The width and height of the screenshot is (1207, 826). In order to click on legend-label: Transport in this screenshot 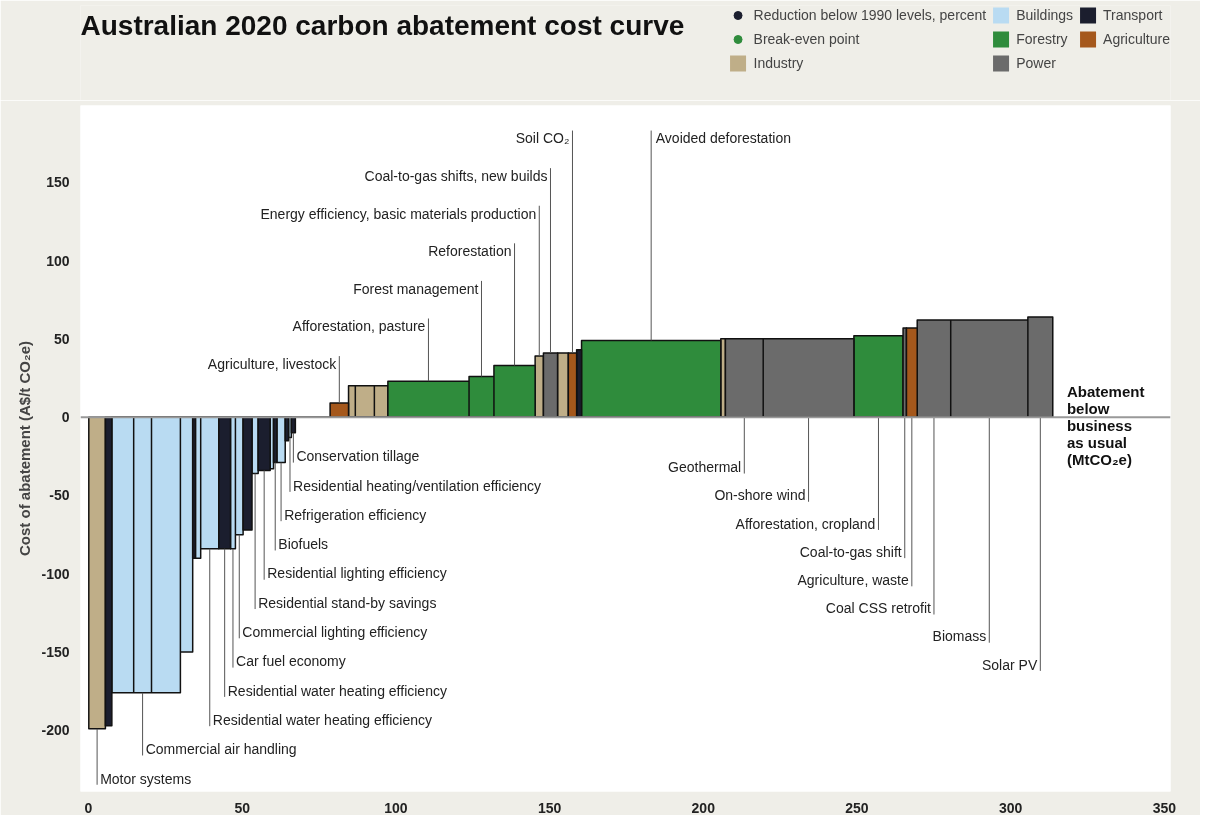, I will do `click(1133, 15)`.